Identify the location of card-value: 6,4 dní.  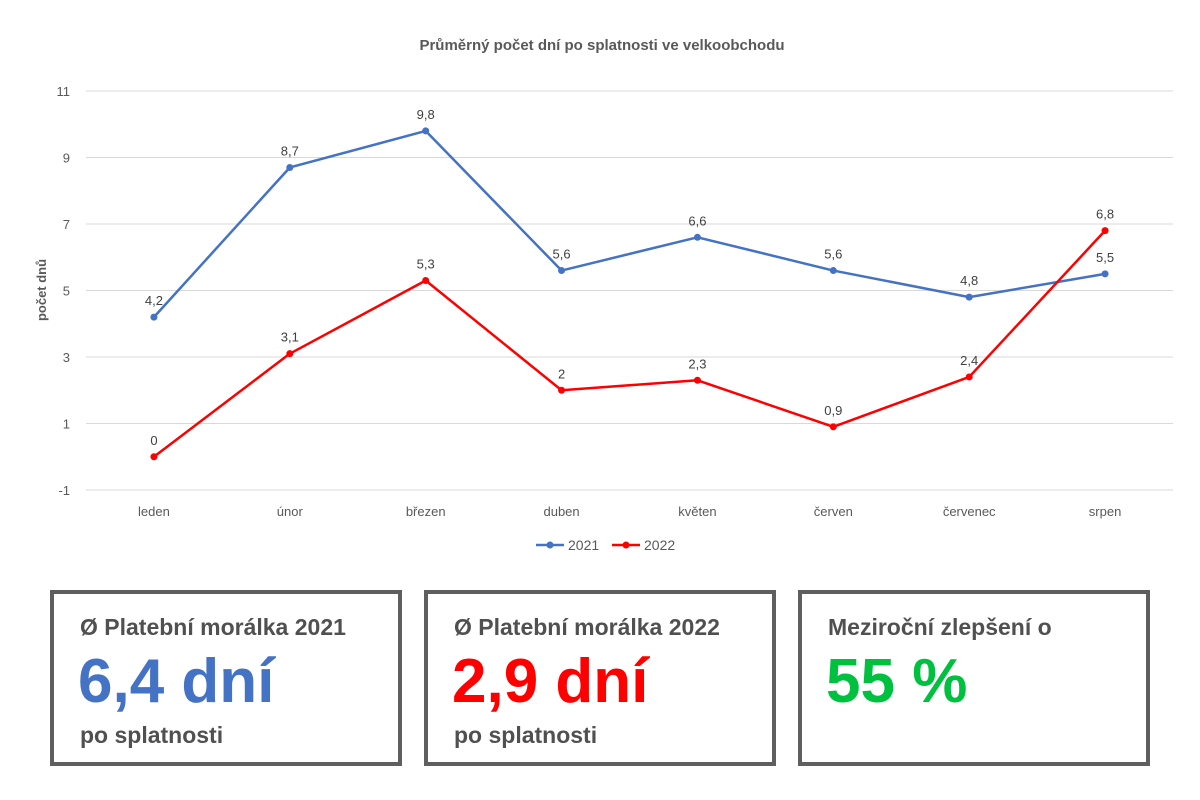
(176, 681).